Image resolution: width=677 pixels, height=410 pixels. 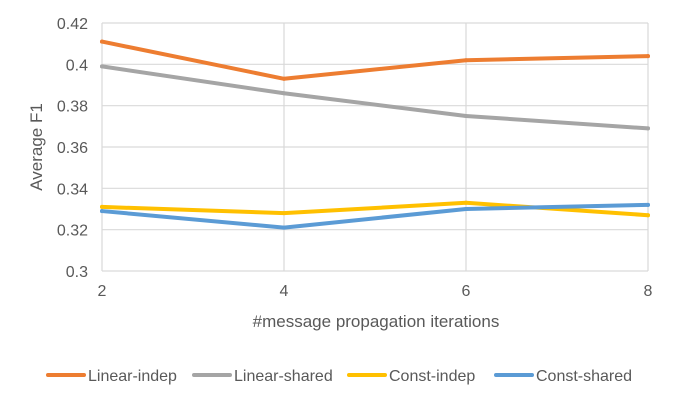 I want to click on y-tick-label: 0.4, so click(x=77, y=65).